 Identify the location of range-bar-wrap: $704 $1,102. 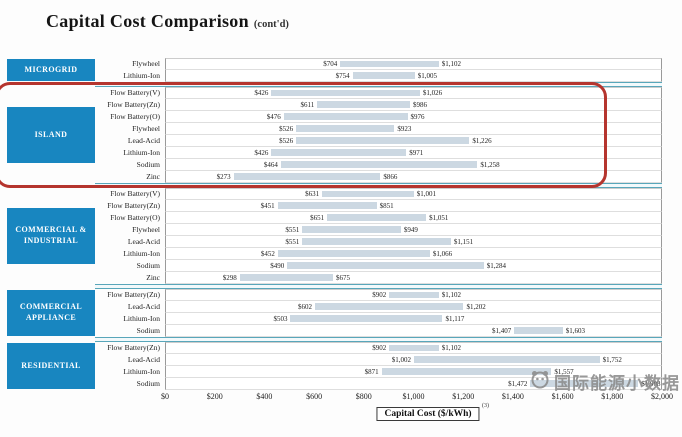
(392, 64).